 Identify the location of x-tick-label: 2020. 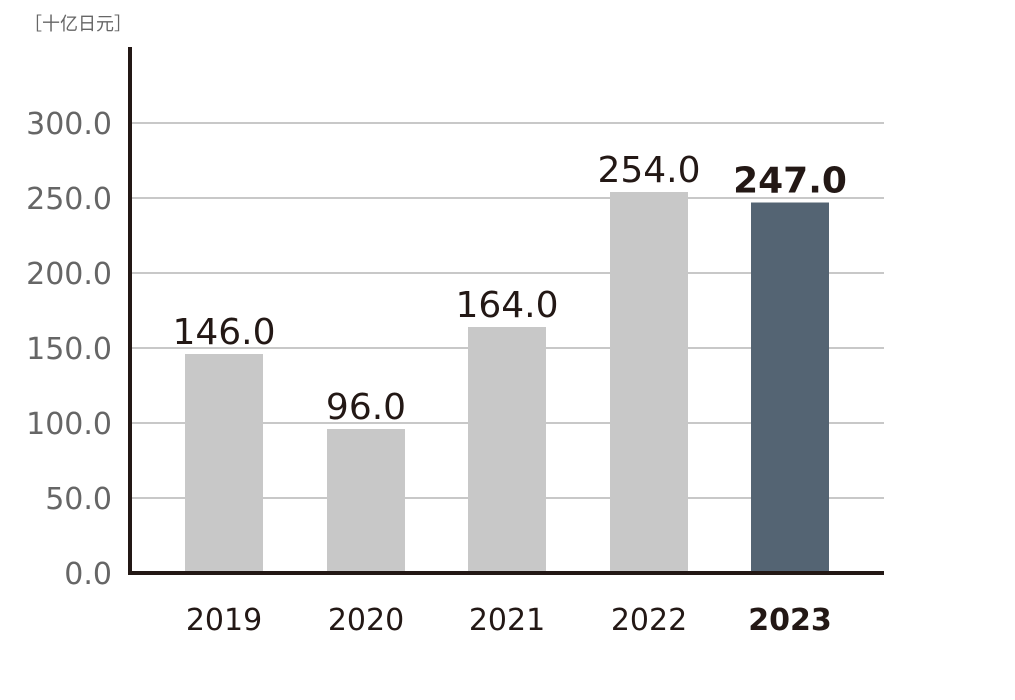
(366, 620).